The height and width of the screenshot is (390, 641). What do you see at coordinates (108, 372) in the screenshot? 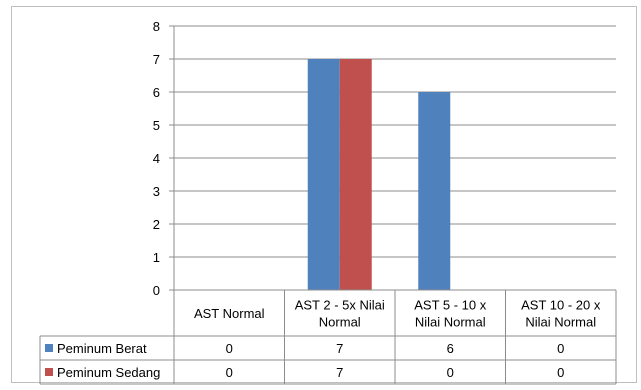
I see `series-name: Peminum Sedang` at bounding box center [108, 372].